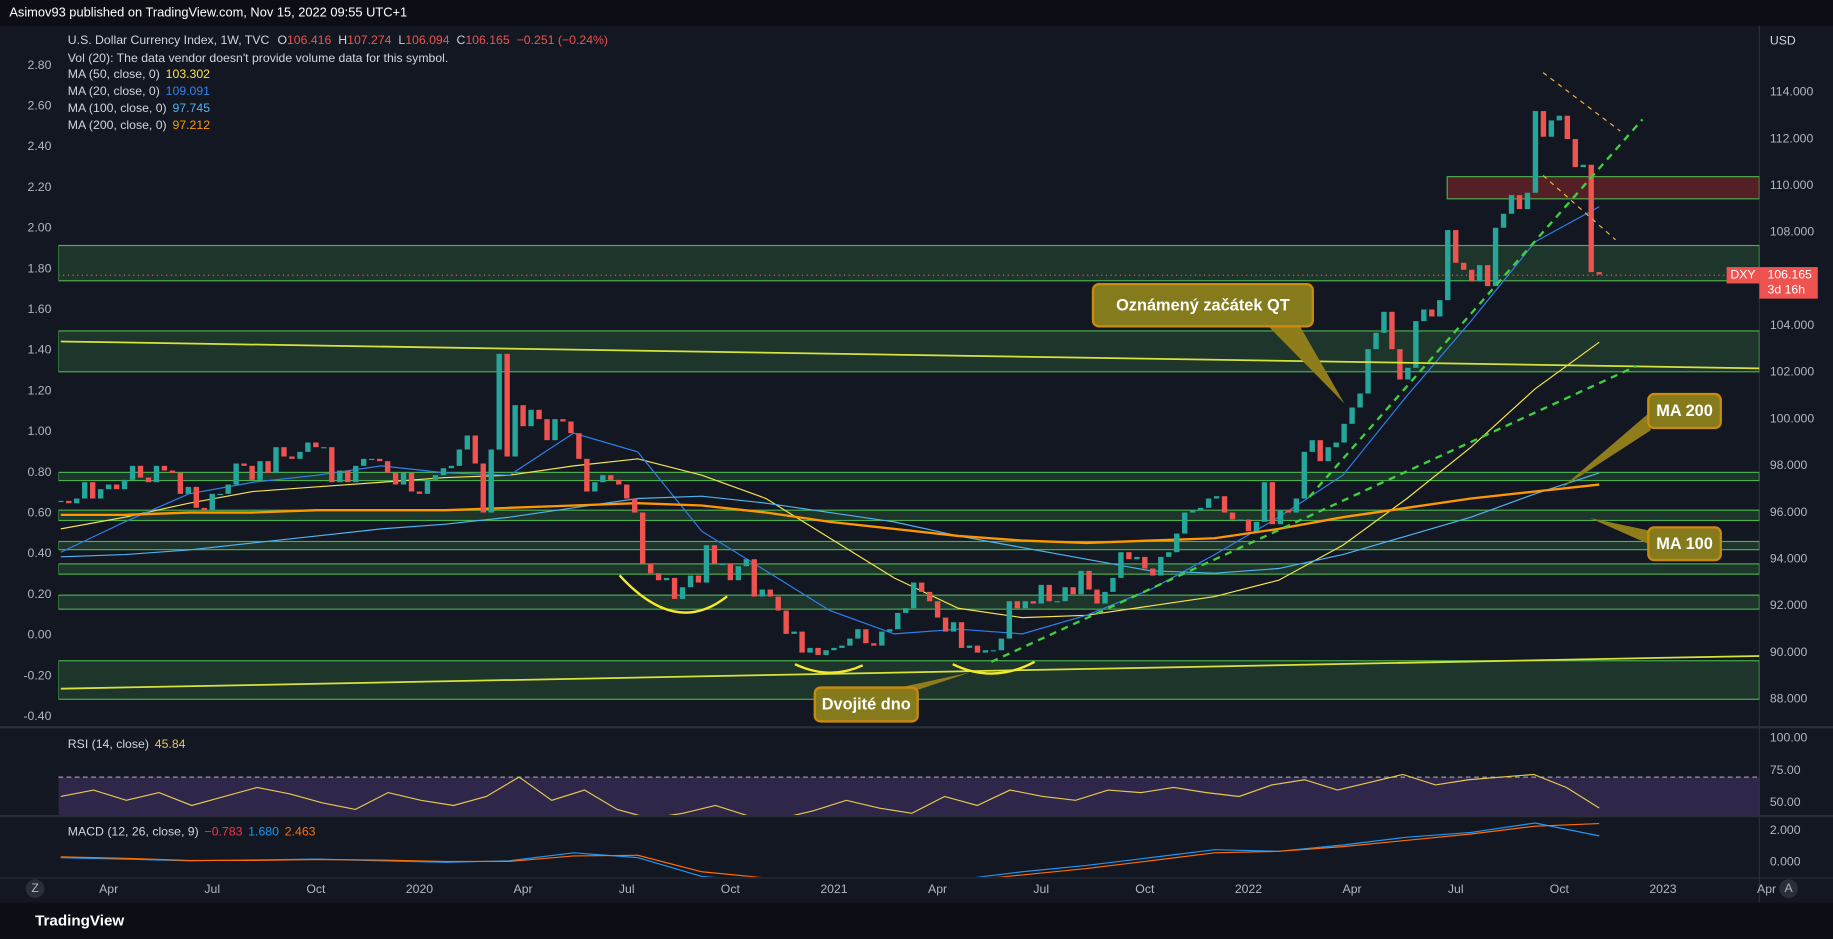  Describe the element at coordinates (1789, 512) in the screenshot. I see `y-tick-label: 96.000` at that location.